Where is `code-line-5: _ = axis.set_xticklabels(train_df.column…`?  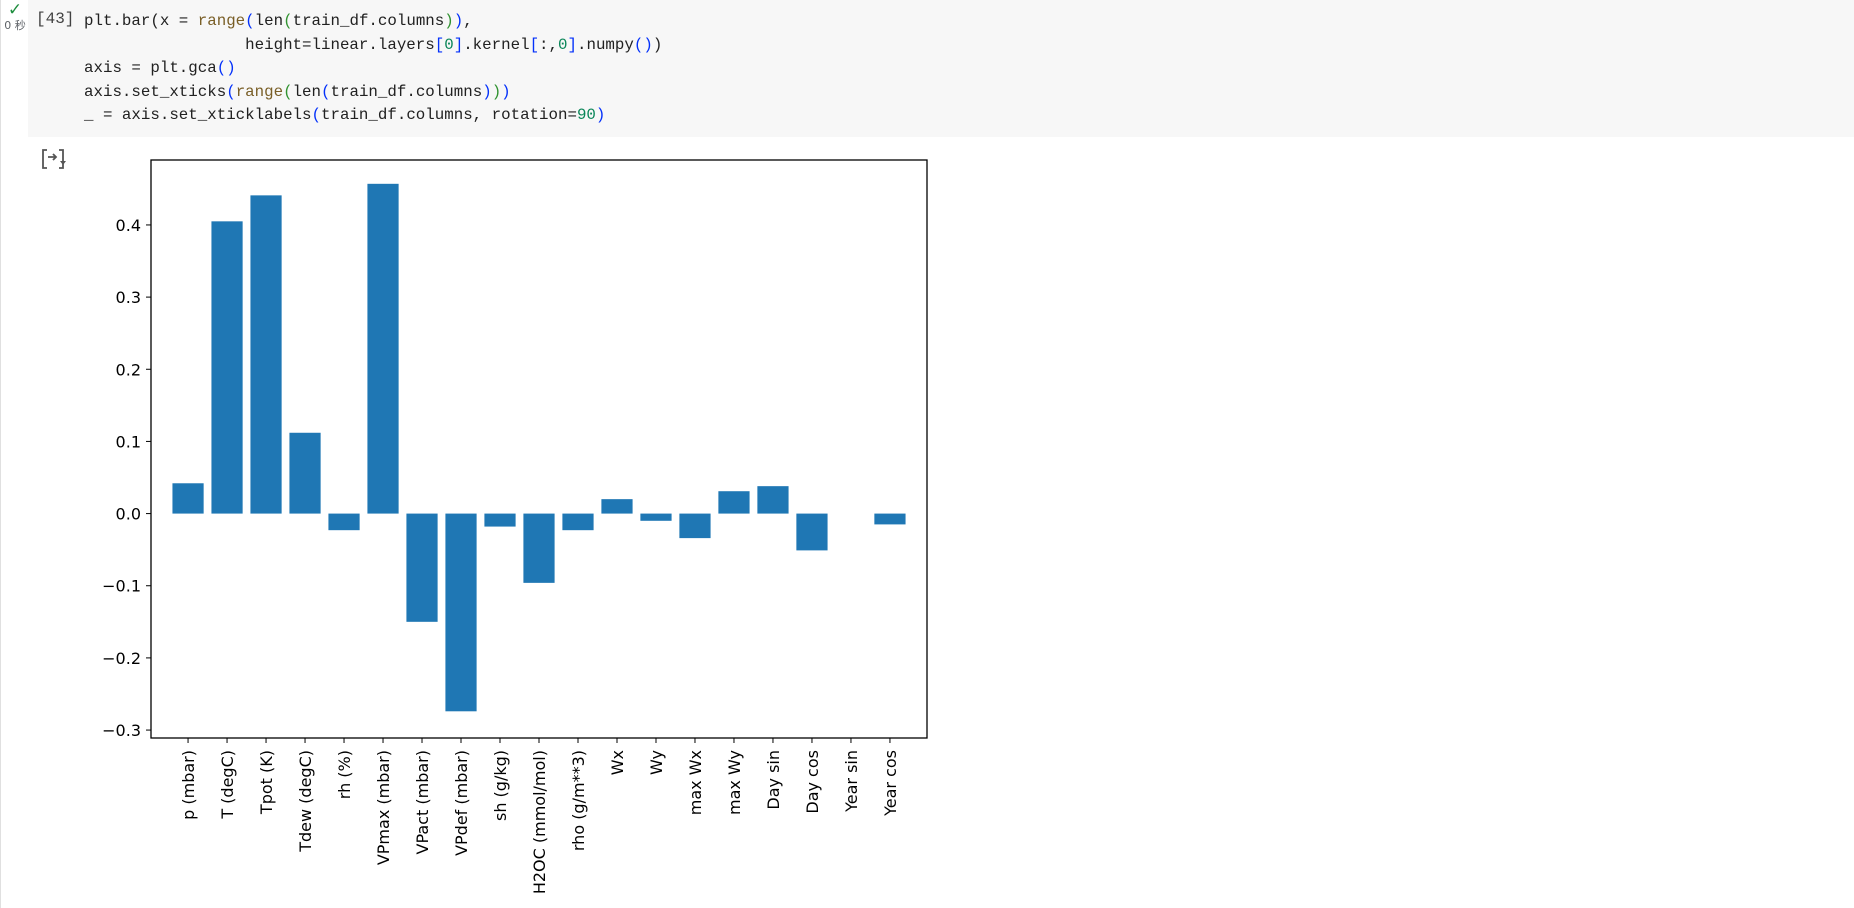
code-line-5: _ = axis.set_xticklabels(train_df.column… is located at coordinates (345, 115).